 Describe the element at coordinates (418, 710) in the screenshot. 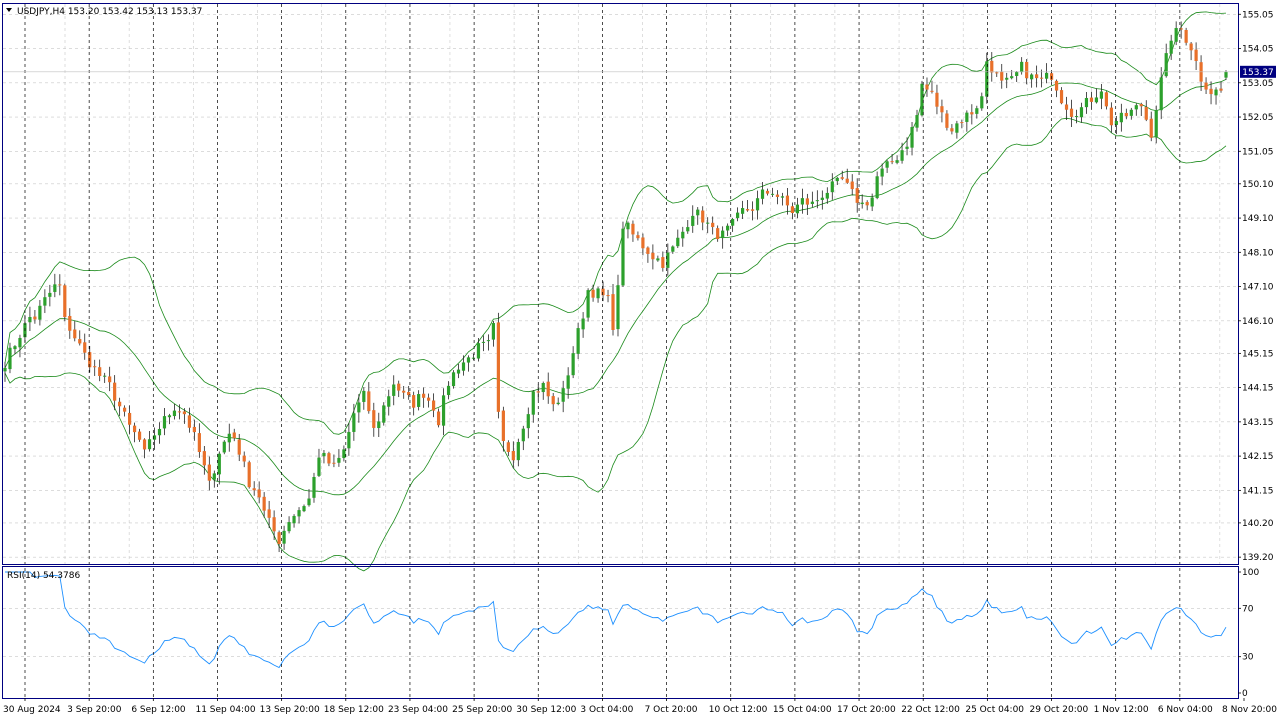

I see `time-tick-label: 23 Sep 04:00` at that location.